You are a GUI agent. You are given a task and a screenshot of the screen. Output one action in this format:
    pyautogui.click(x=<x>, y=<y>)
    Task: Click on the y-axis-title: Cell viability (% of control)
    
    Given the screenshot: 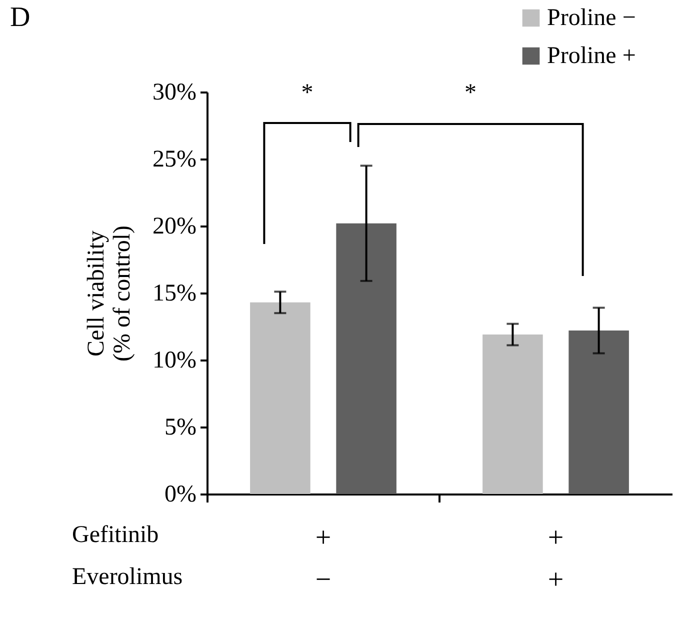 What is the action you would take?
    pyautogui.click(x=110, y=294)
    